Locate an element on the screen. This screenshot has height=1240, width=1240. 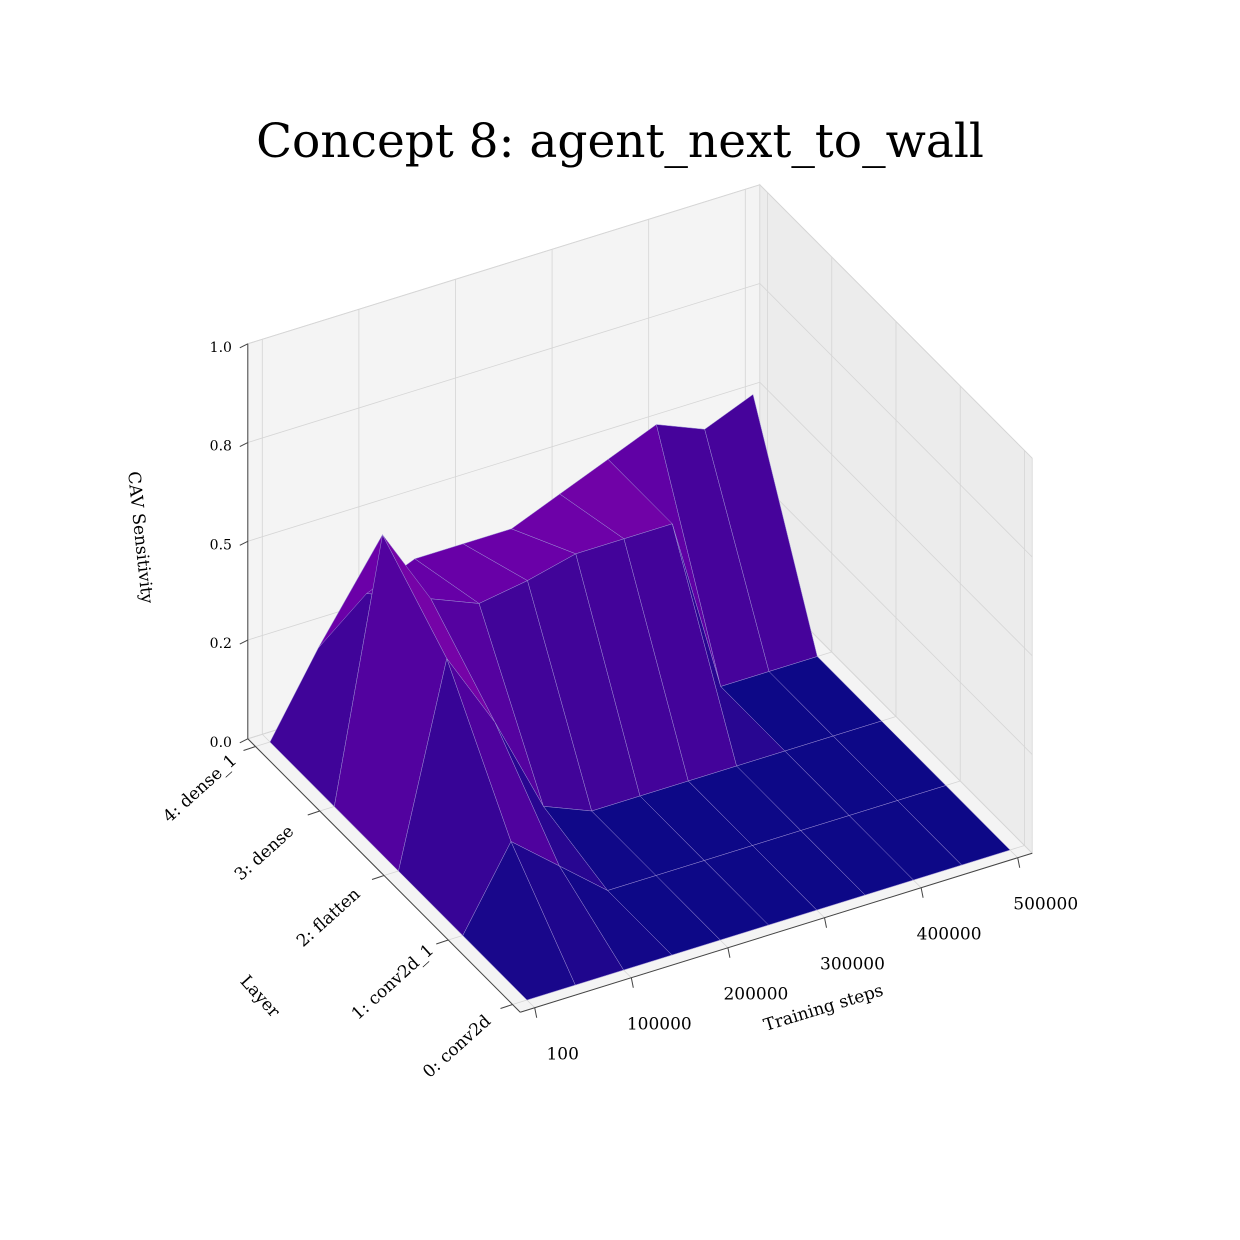
x-tick-label: 300000 is located at coordinates (852, 965).